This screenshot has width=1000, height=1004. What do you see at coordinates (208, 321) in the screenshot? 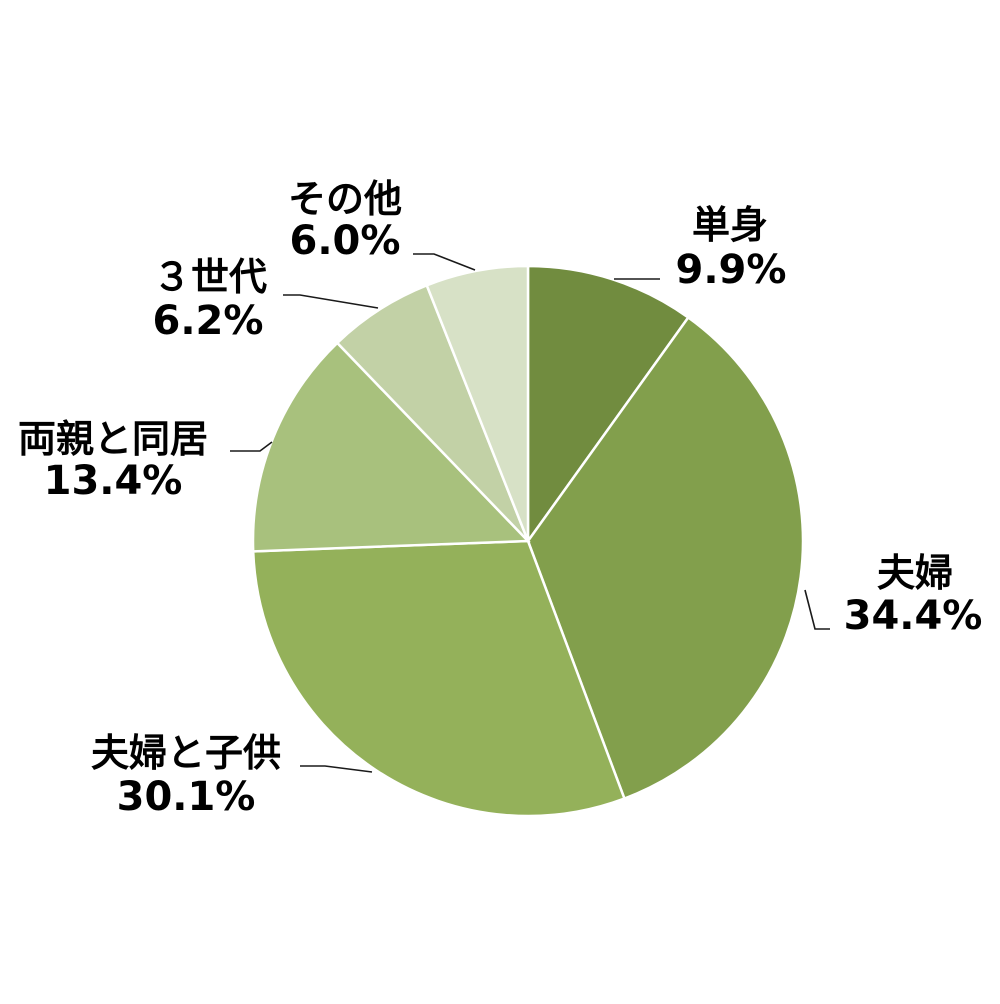
I see `slice-value-5: 6.2%` at bounding box center [208, 321].